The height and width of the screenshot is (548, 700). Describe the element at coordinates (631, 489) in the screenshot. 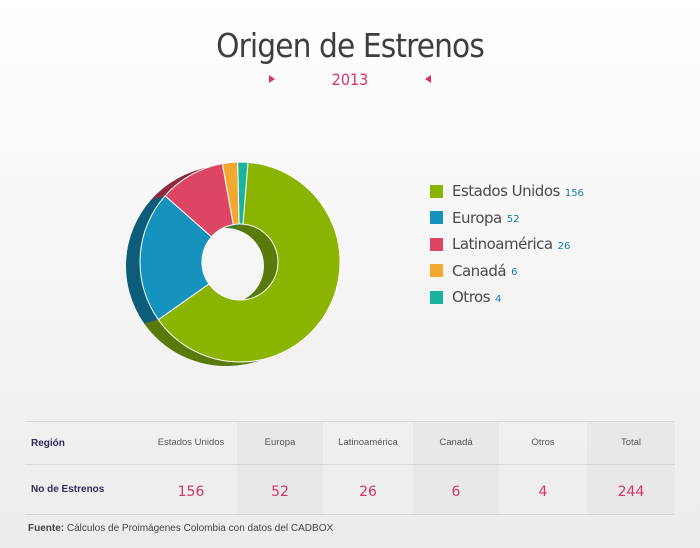

I see `table-cell: 244` at that location.